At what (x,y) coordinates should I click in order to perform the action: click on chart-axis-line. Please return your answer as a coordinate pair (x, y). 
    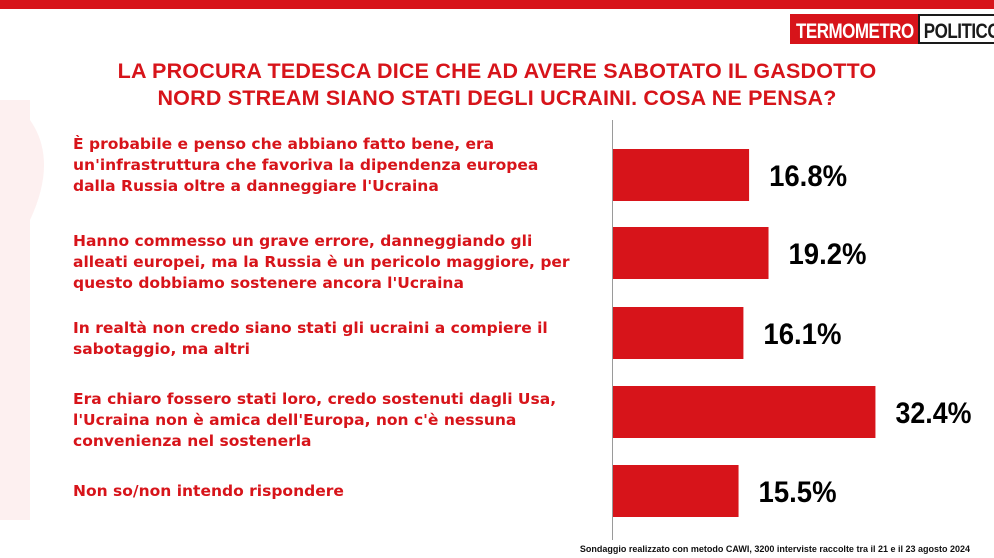
    Looking at the image, I should click on (612, 330).